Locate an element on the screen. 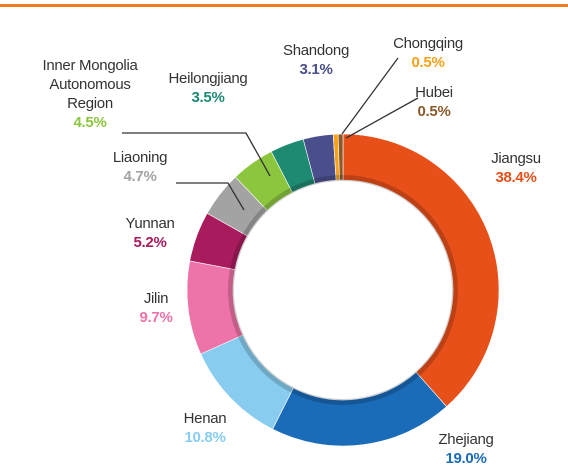  category-name: Liaoning is located at coordinates (140, 157).